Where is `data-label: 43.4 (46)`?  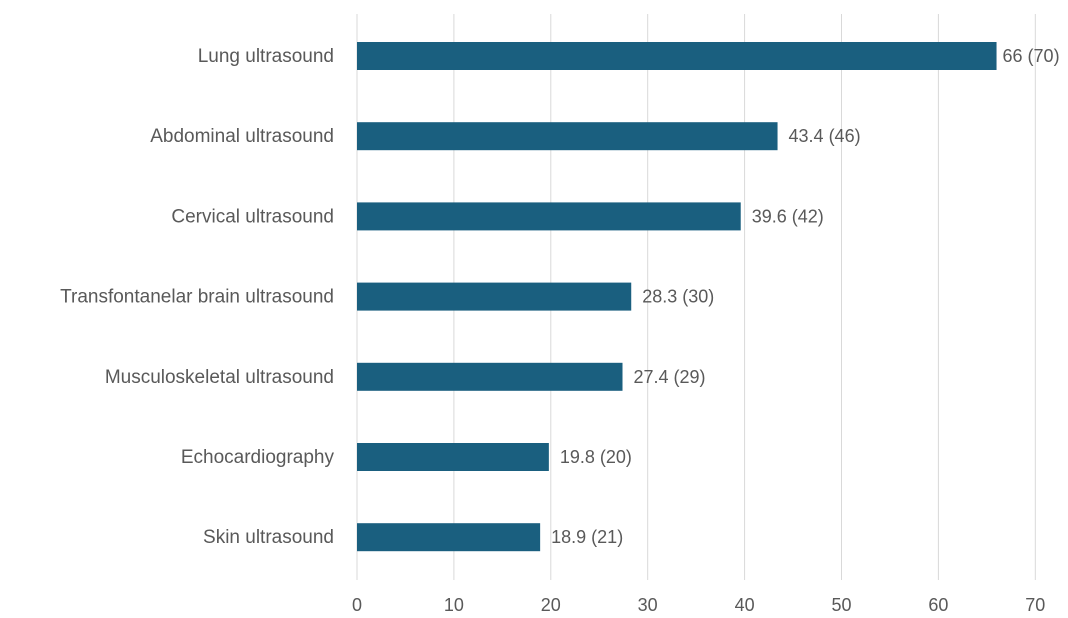
data-label: 43.4 (46) is located at coordinates (825, 136).